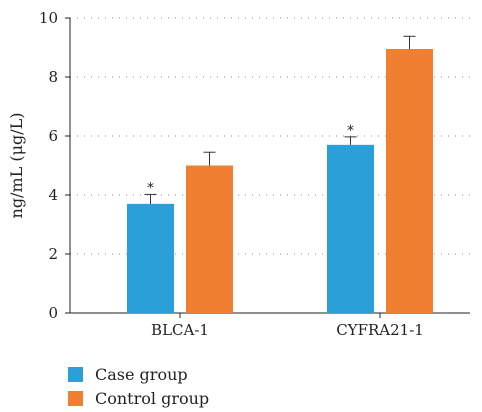 This screenshot has height=412, width=482. What do you see at coordinates (53, 195) in the screenshot?
I see `y-tick-label-4: 4` at bounding box center [53, 195].